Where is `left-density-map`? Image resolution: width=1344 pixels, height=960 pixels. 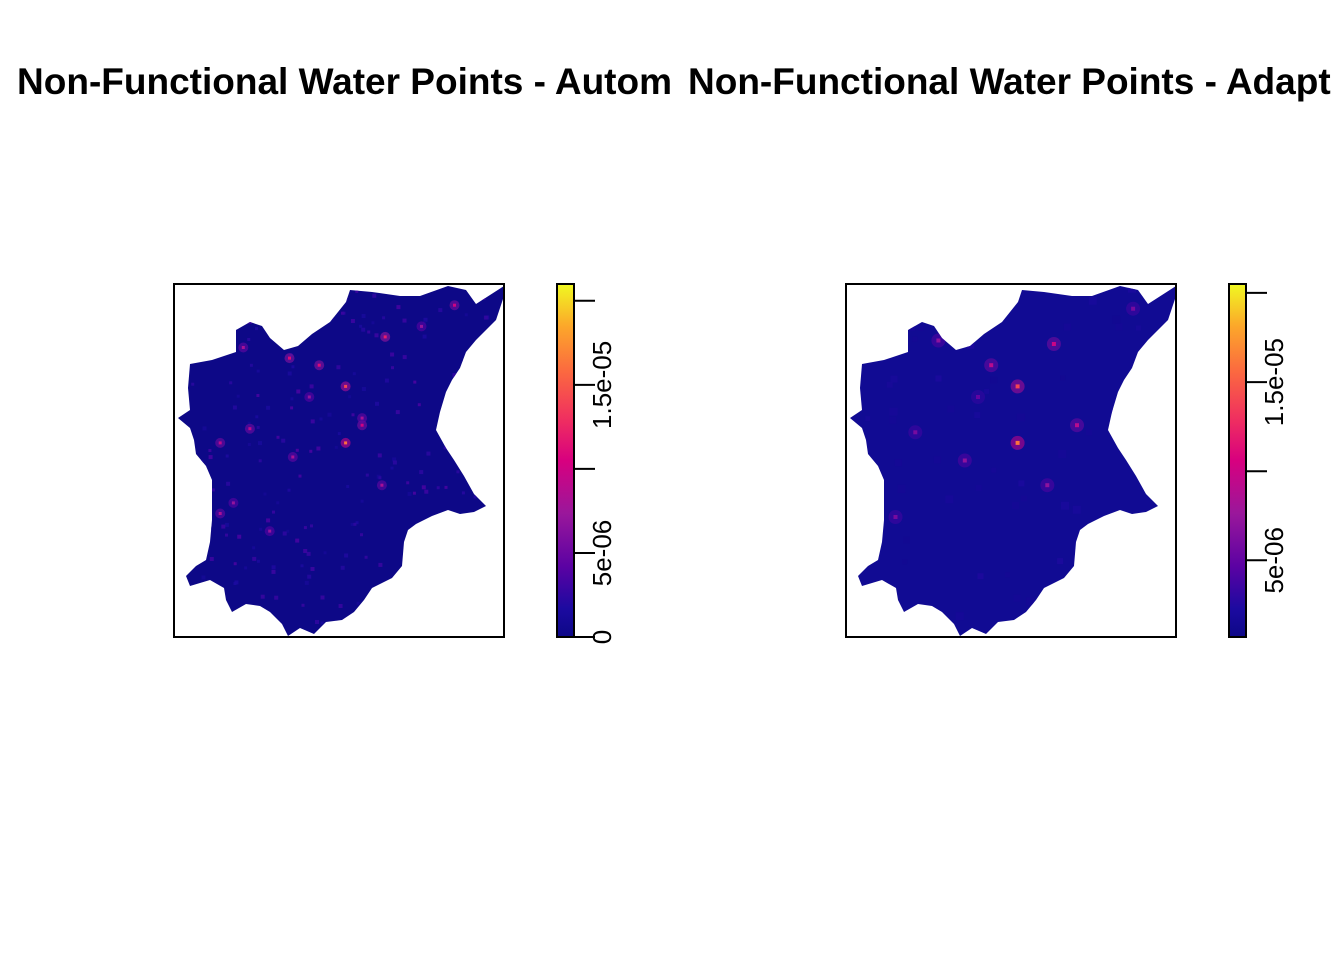
left-density-map is located at coordinates (341, 461).